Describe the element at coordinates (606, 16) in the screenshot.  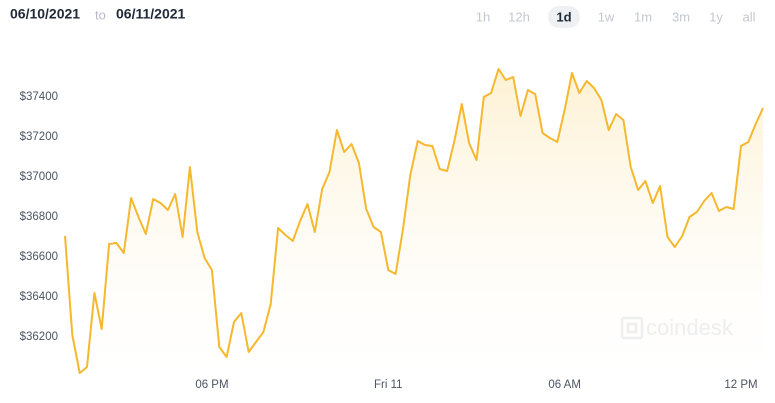
I see `range-button: 1w` at that location.